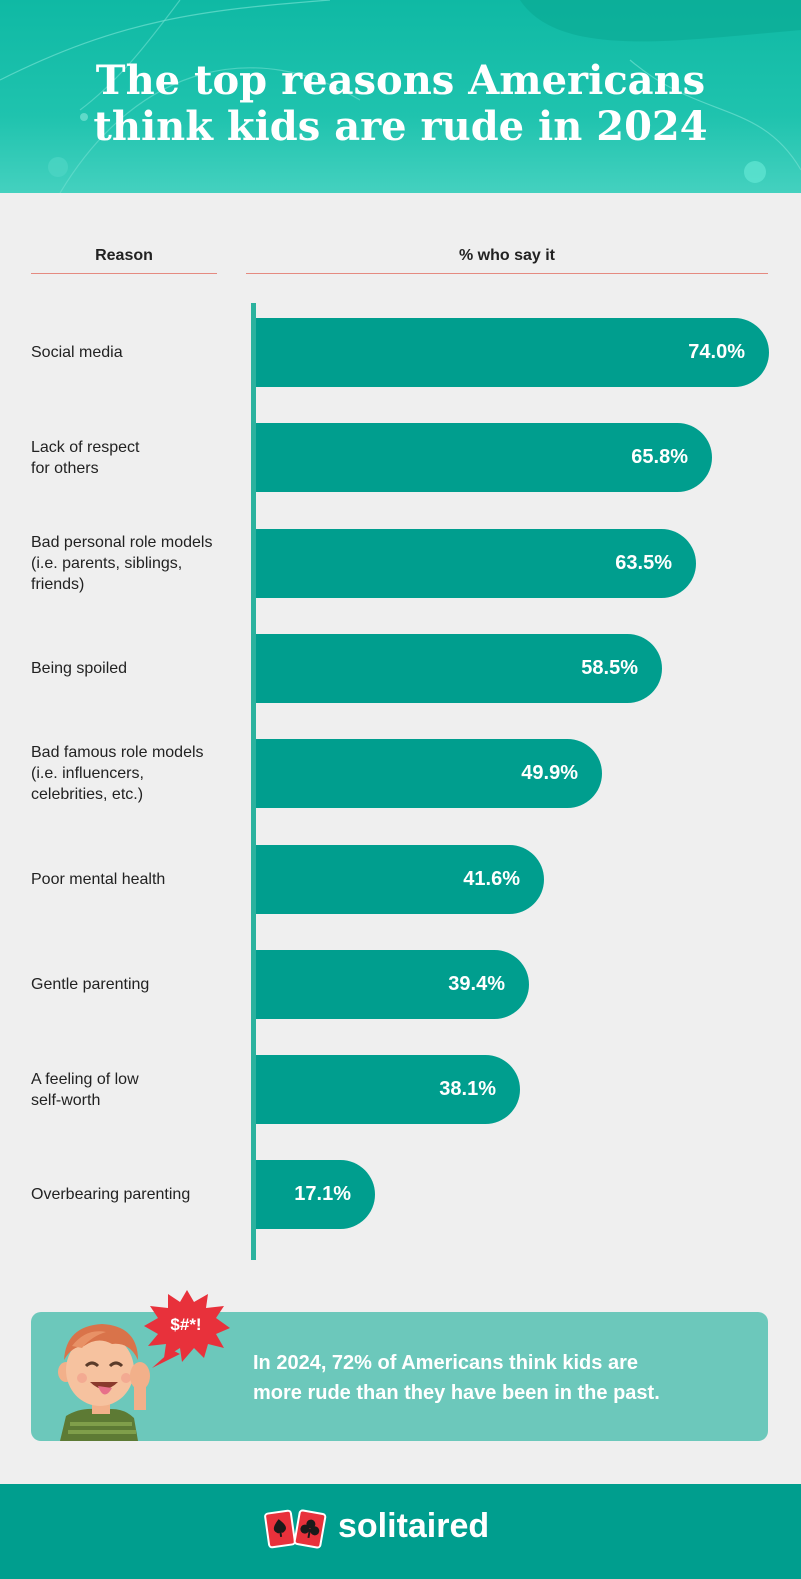  What do you see at coordinates (295, 1529) in the screenshot?
I see `card-suits-logo-icon` at bounding box center [295, 1529].